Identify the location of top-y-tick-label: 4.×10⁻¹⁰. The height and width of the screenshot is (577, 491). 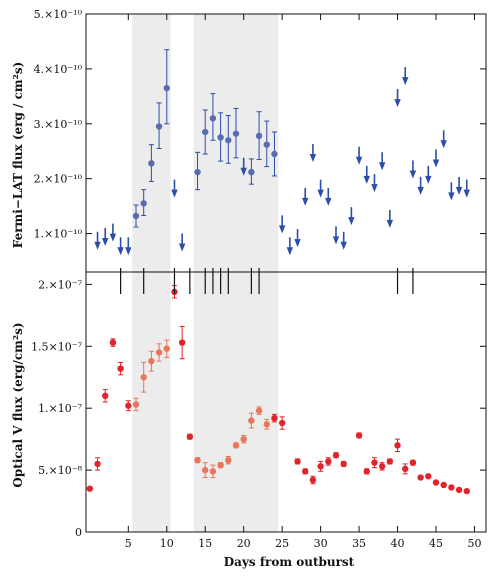
(58, 69).